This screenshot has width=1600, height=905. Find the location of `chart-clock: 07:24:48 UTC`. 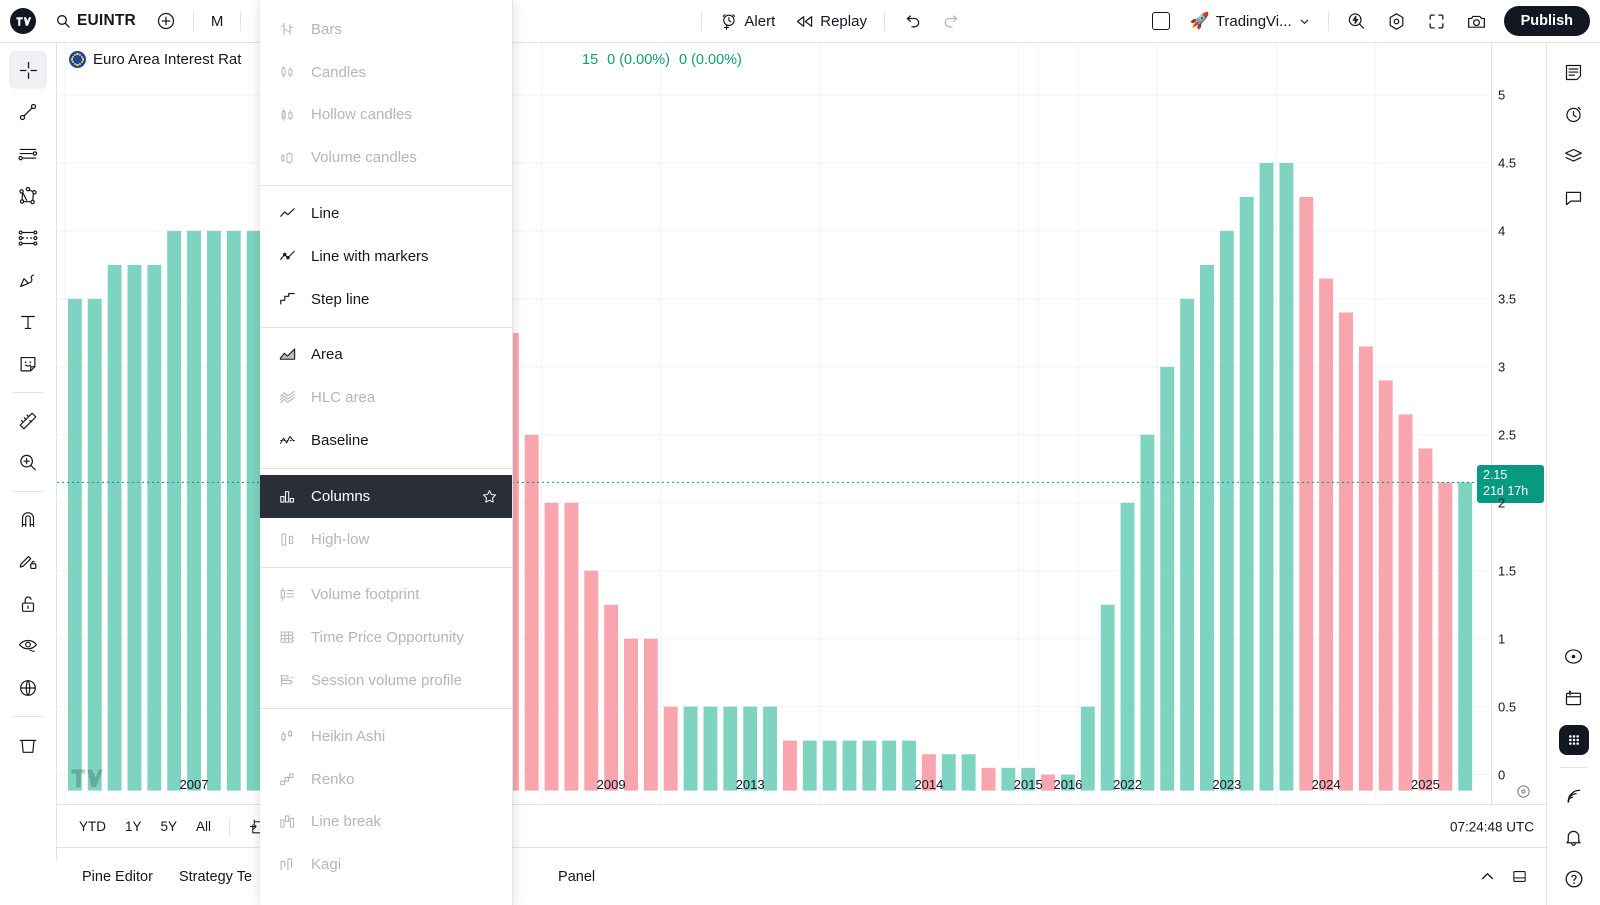

chart-clock: 07:24:48 UTC is located at coordinates (1491, 826).